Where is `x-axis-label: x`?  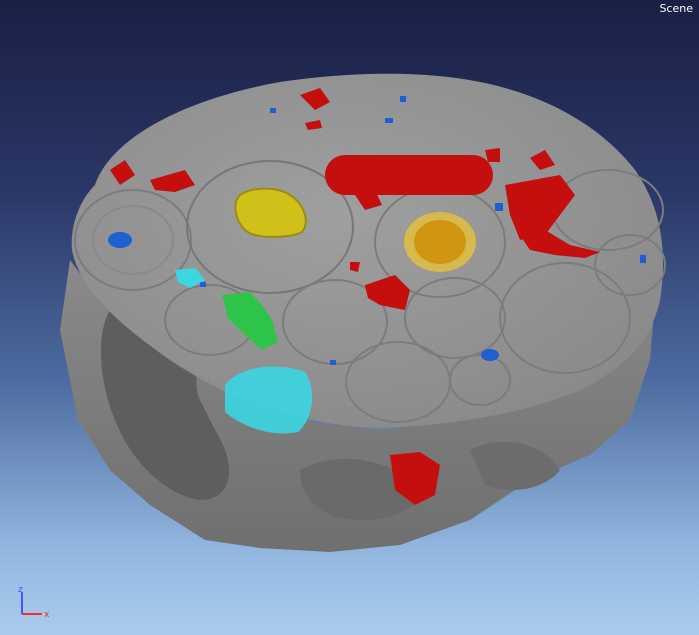 x-axis-label: x is located at coordinates (47, 615).